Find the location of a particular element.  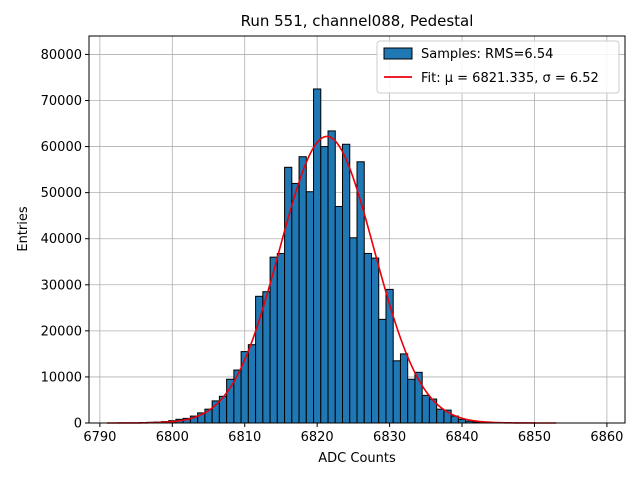

y-axis-title: Entries is located at coordinates (23, 229).